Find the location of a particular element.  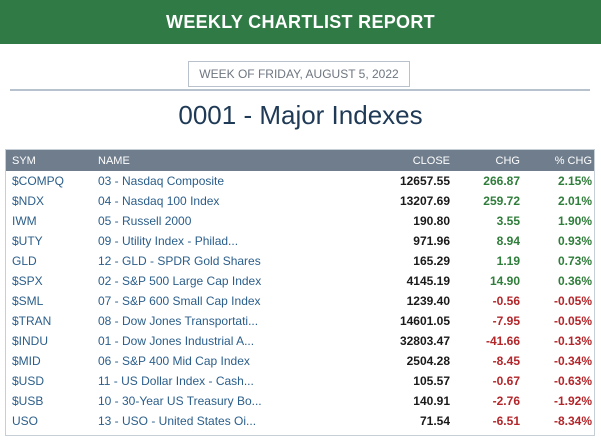

close-value: 1239.40 is located at coordinates (428, 301).